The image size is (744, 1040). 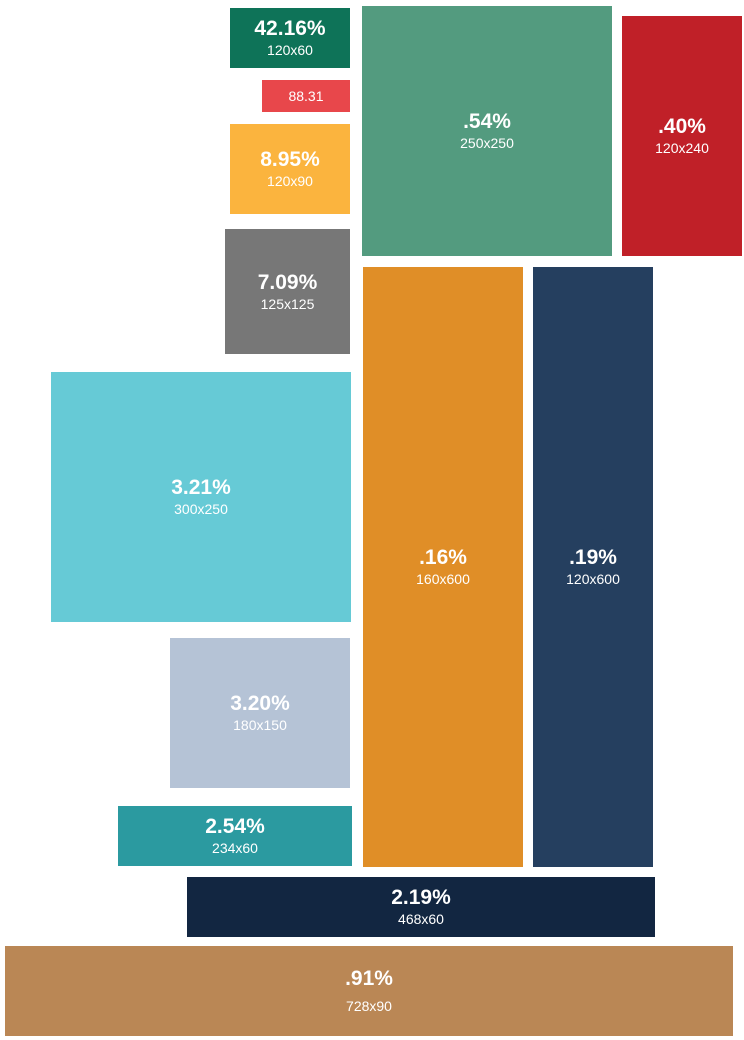 What do you see at coordinates (260, 725) in the screenshot?
I see `block-size-label: 180x150` at bounding box center [260, 725].